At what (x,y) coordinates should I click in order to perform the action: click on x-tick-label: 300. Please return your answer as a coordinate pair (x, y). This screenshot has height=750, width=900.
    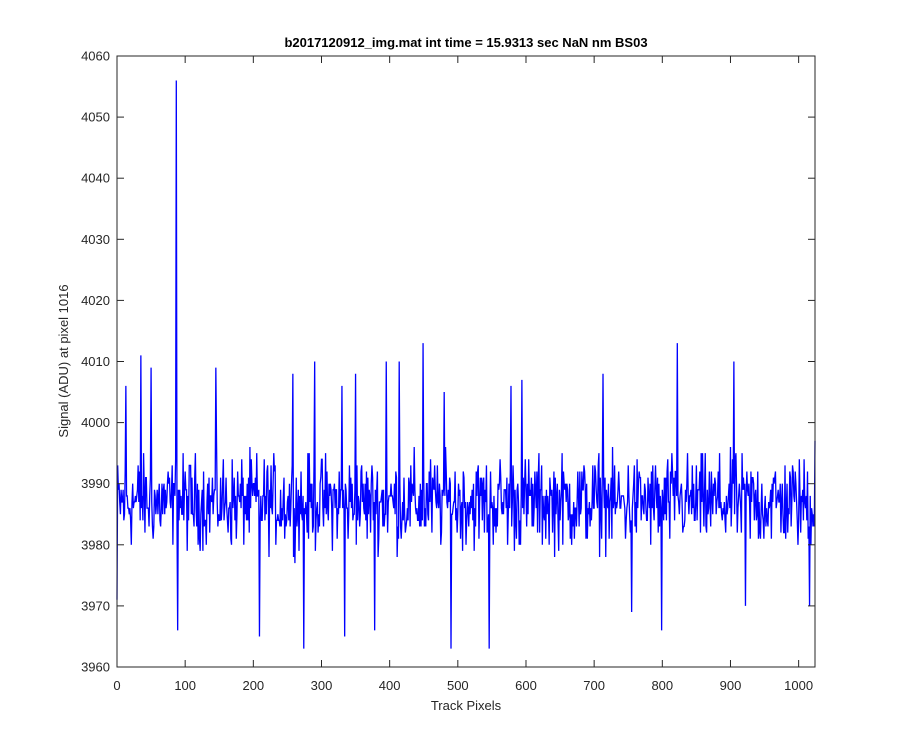
    Looking at the image, I should click on (322, 685).